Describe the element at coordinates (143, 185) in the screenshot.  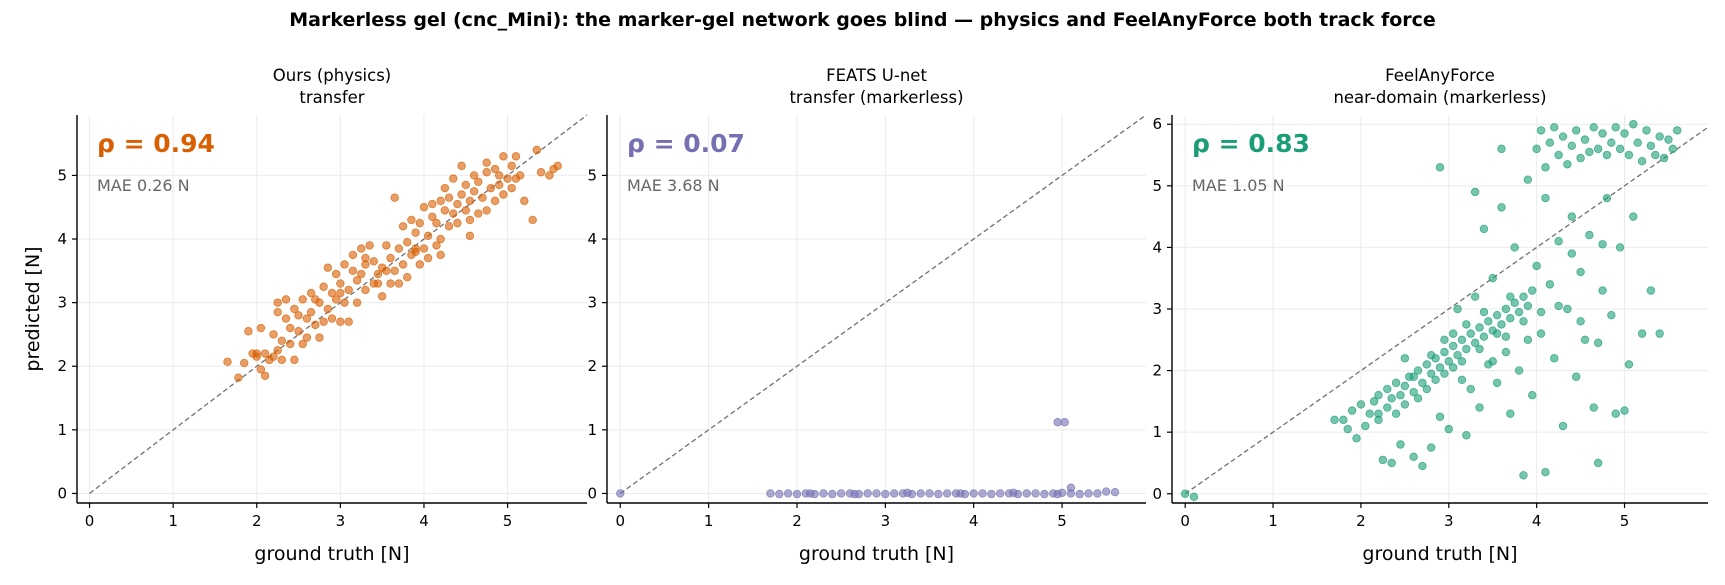
I see `mae-annotation: MAE 0.26 N` at that location.